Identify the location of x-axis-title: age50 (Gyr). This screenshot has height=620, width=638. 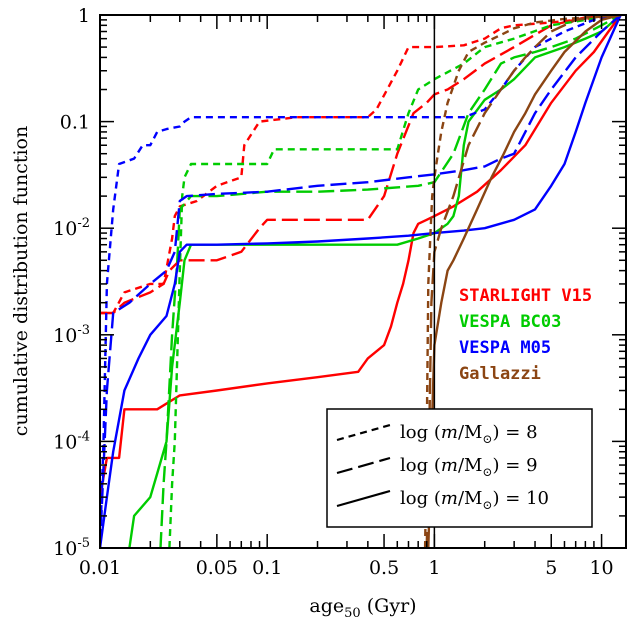
(362, 607).